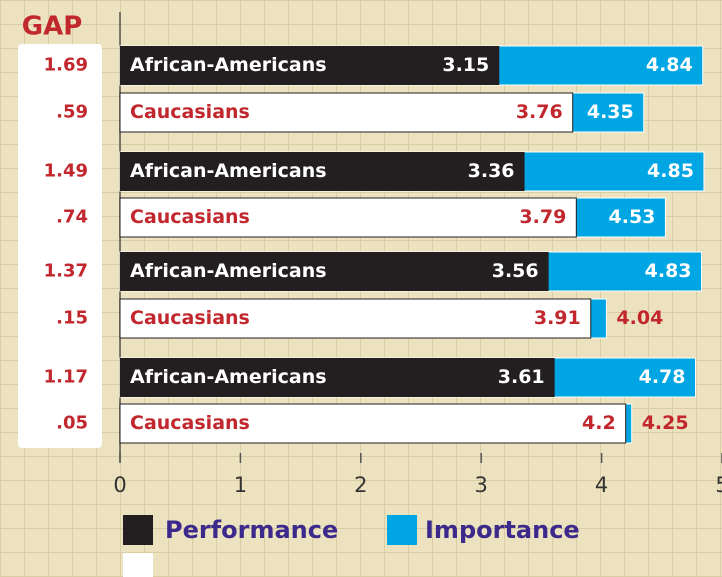 The image size is (722, 577). Describe the element at coordinates (668, 271) in the screenshot. I see `importance-label: 4.83` at that location.